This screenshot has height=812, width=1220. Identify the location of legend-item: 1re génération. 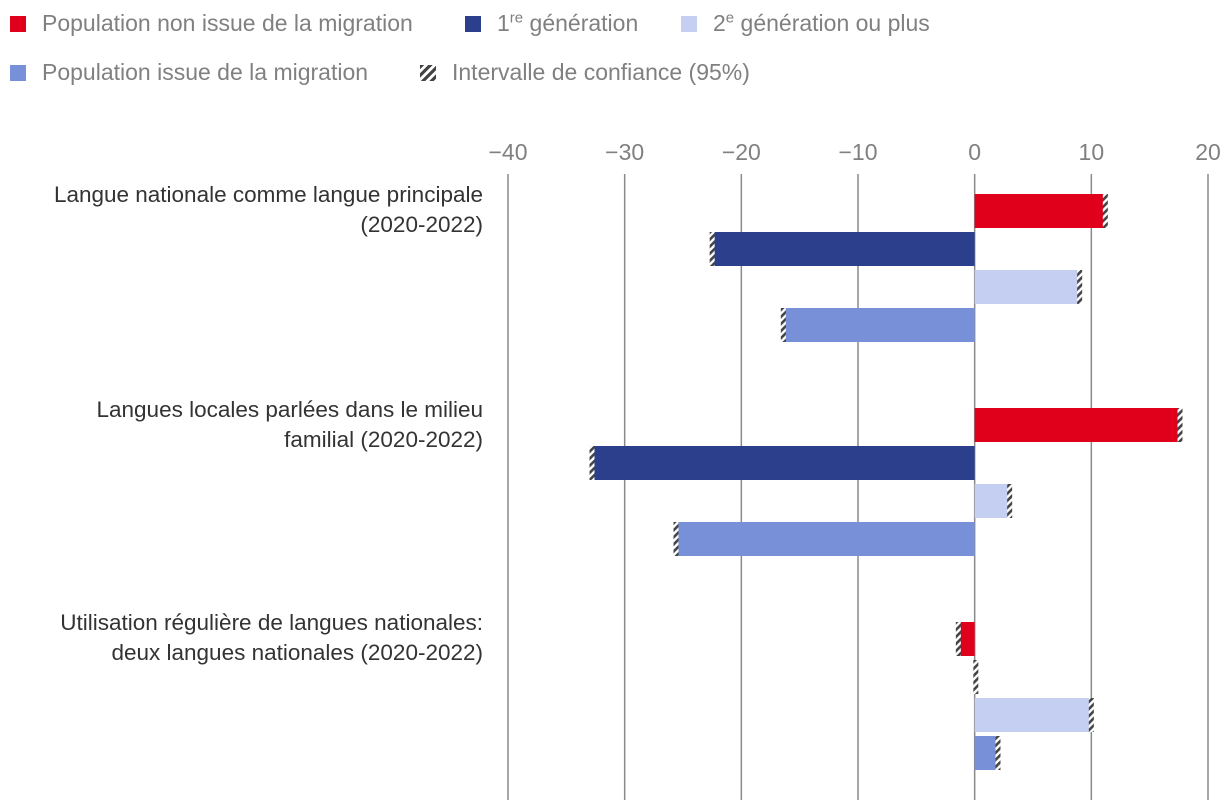
(551, 23).